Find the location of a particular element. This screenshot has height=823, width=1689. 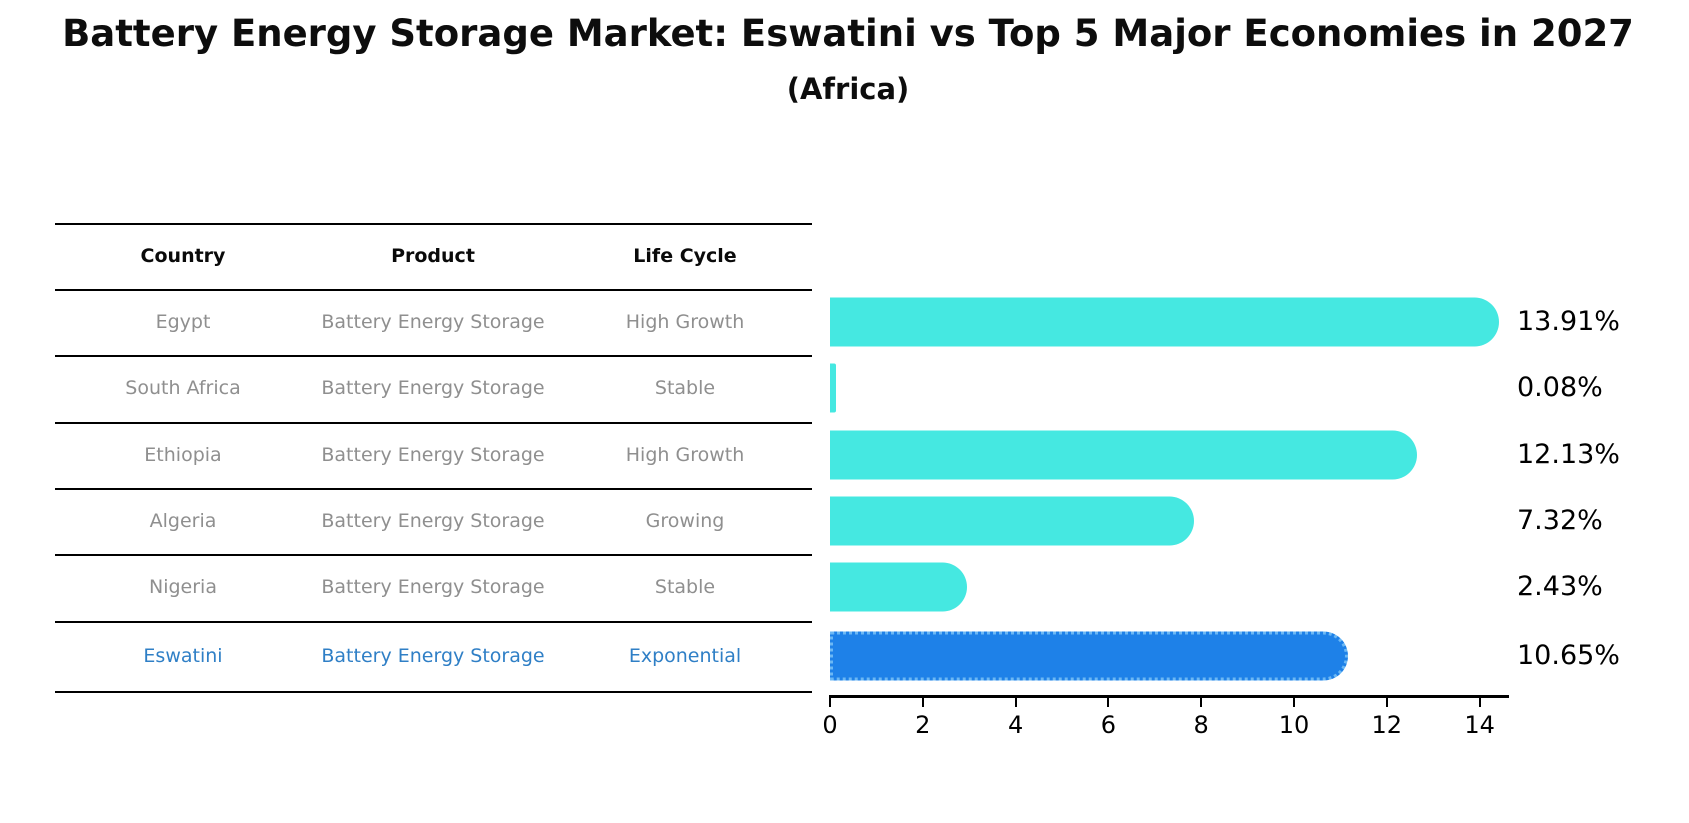

value-label: 2.43% is located at coordinates (1560, 587).